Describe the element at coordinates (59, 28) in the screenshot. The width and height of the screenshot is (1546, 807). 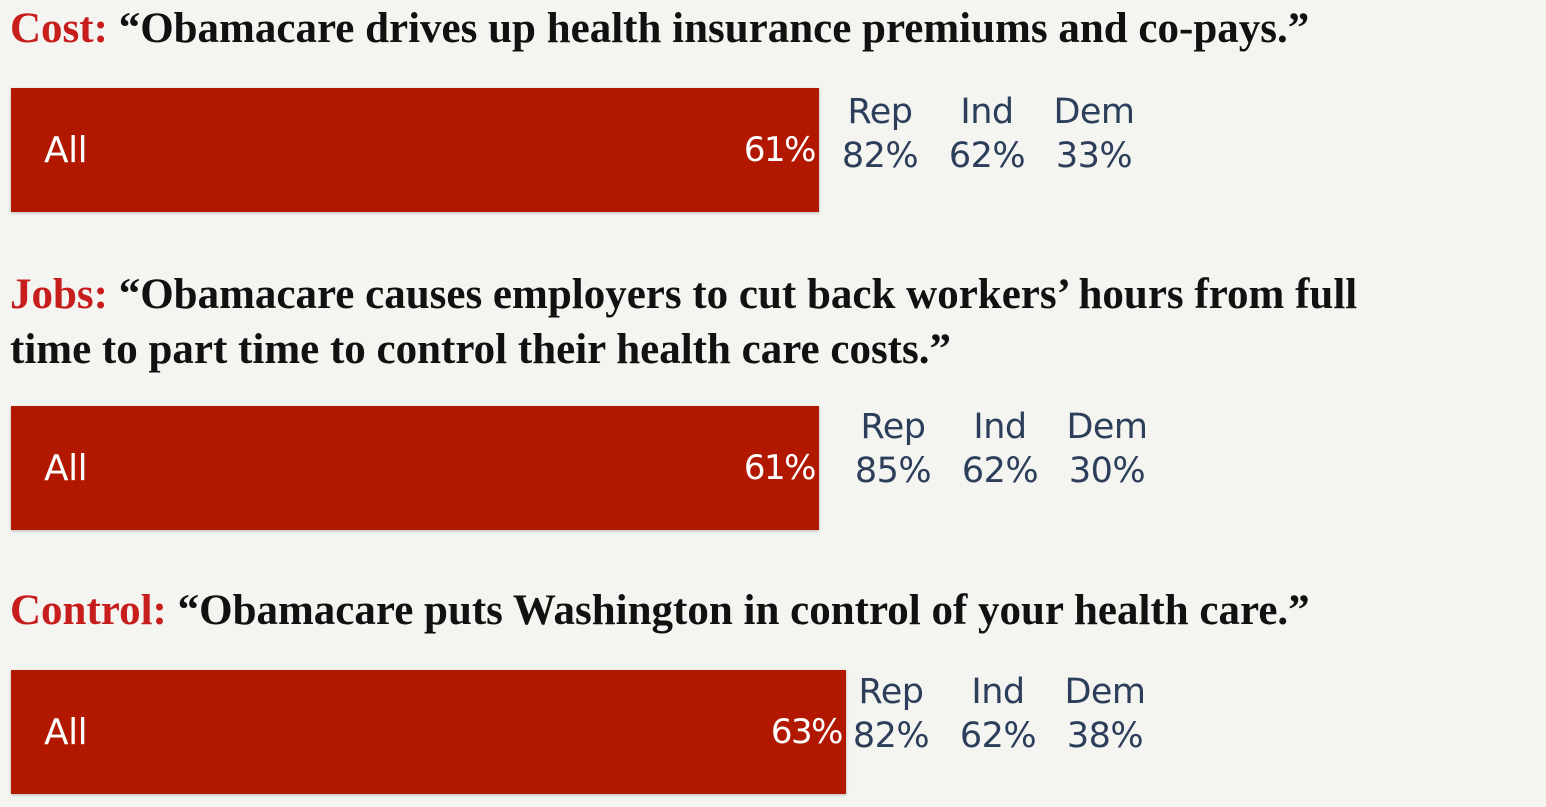
I see `topic-label: Cost:` at that location.